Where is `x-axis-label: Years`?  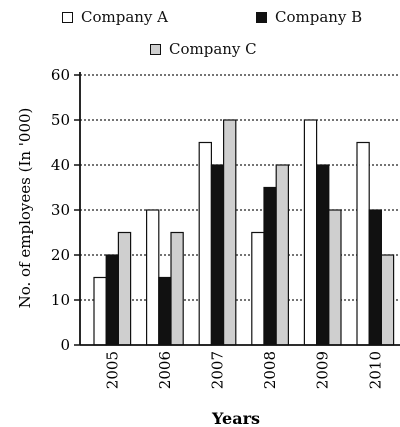 x-axis-label: Years is located at coordinates (235, 418).